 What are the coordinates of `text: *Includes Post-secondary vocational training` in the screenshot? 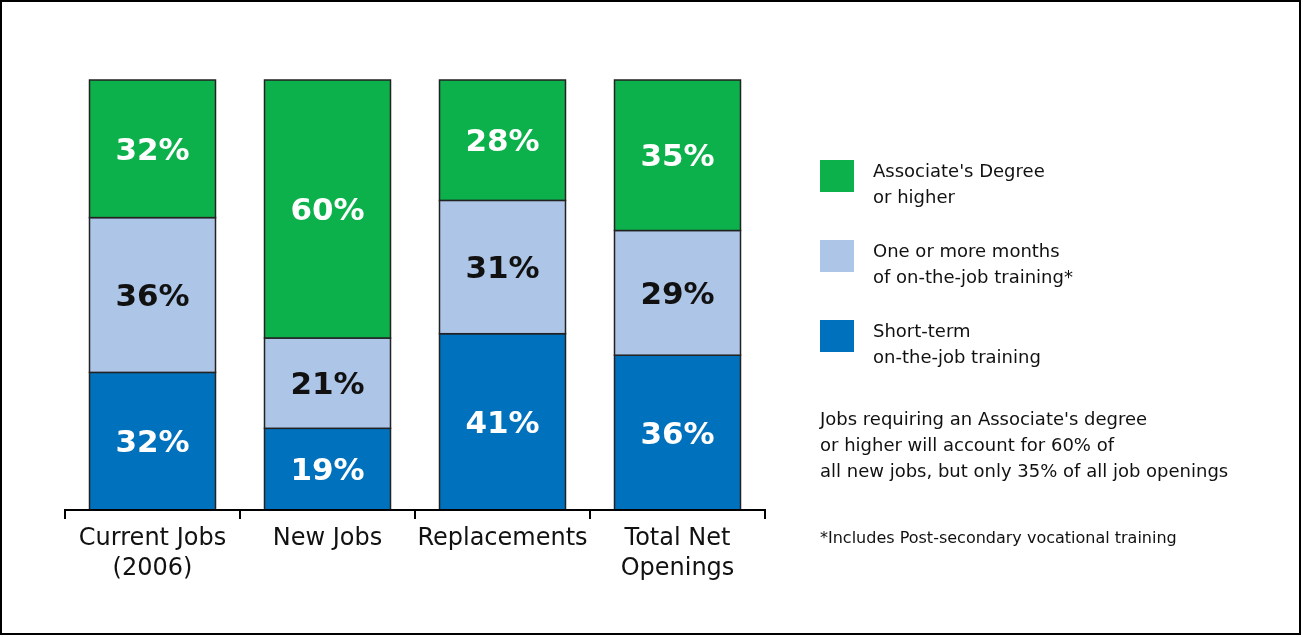 It's located at (998, 537).